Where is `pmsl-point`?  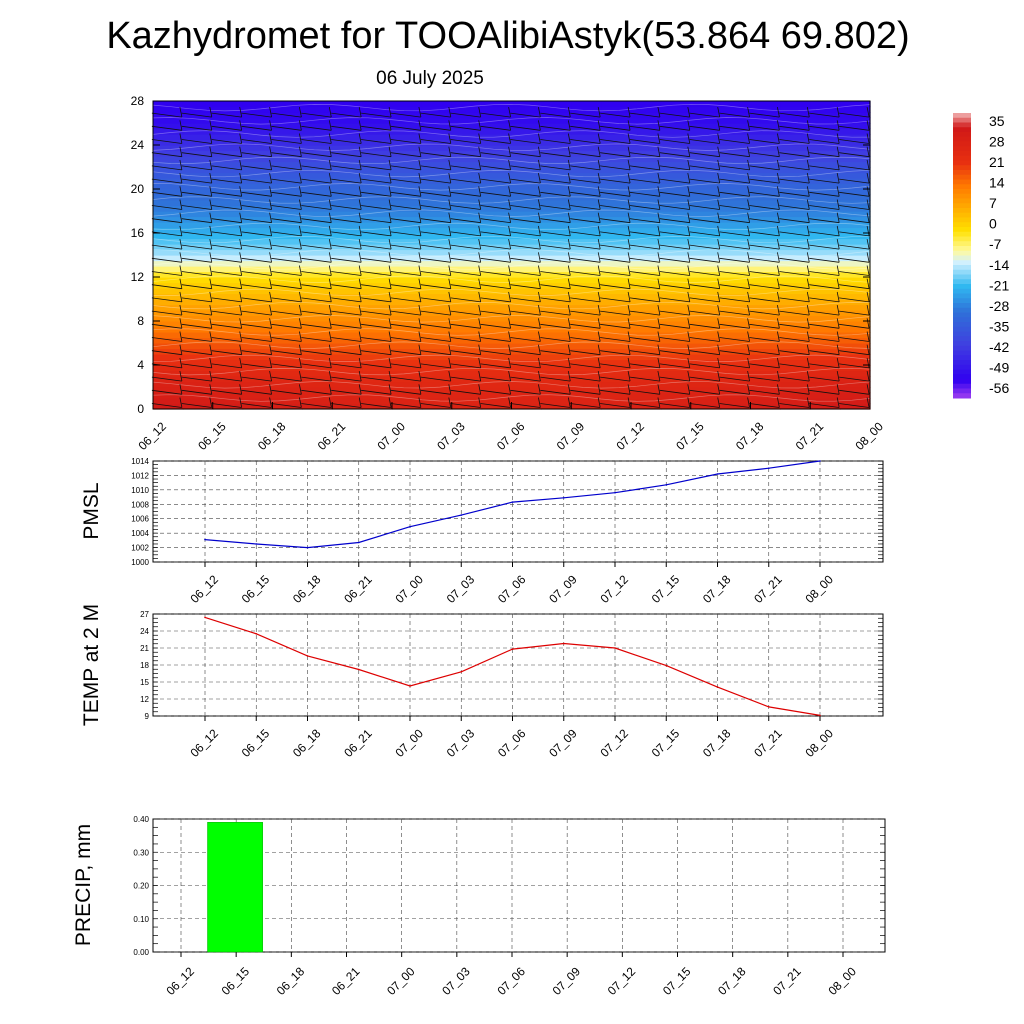
pmsl-point is located at coordinates (666, 485).